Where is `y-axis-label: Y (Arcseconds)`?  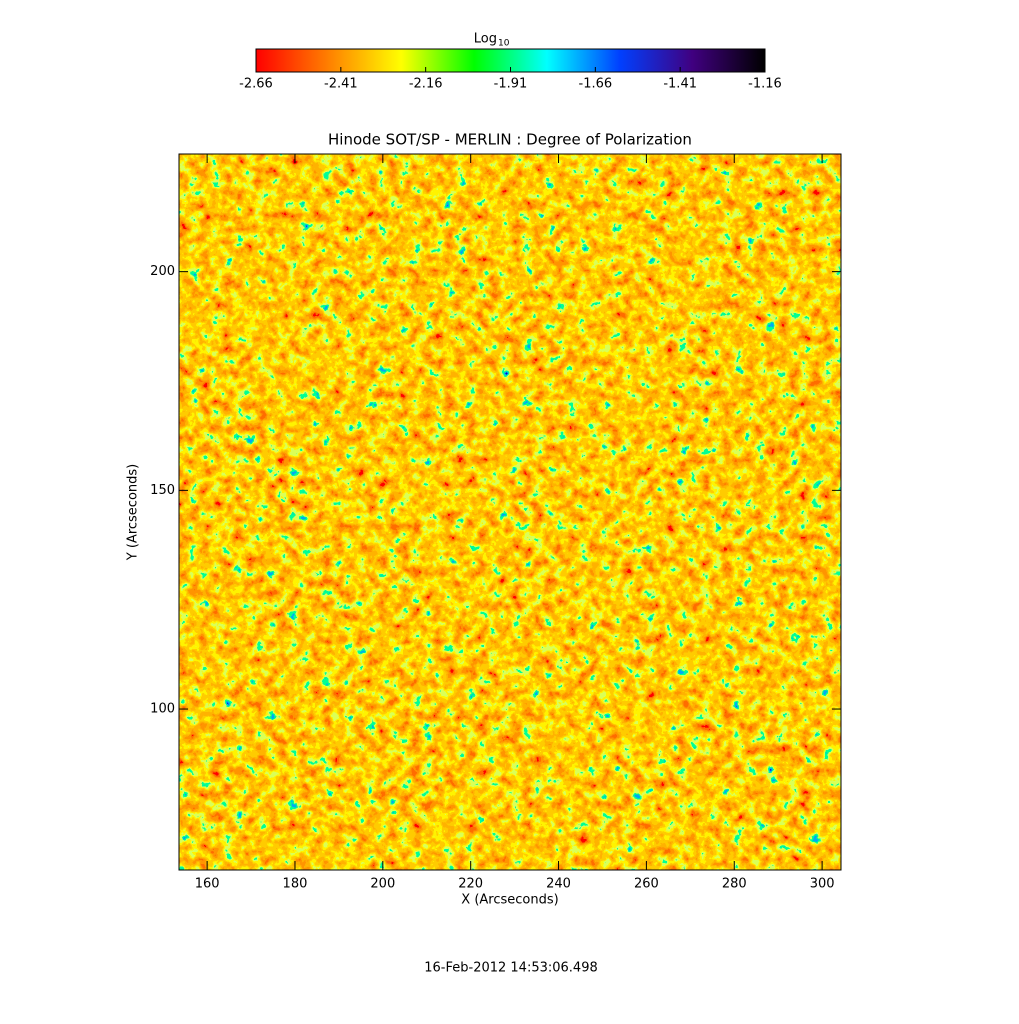 y-axis-label: Y (Arcseconds) is located at coordinates (133, 512).